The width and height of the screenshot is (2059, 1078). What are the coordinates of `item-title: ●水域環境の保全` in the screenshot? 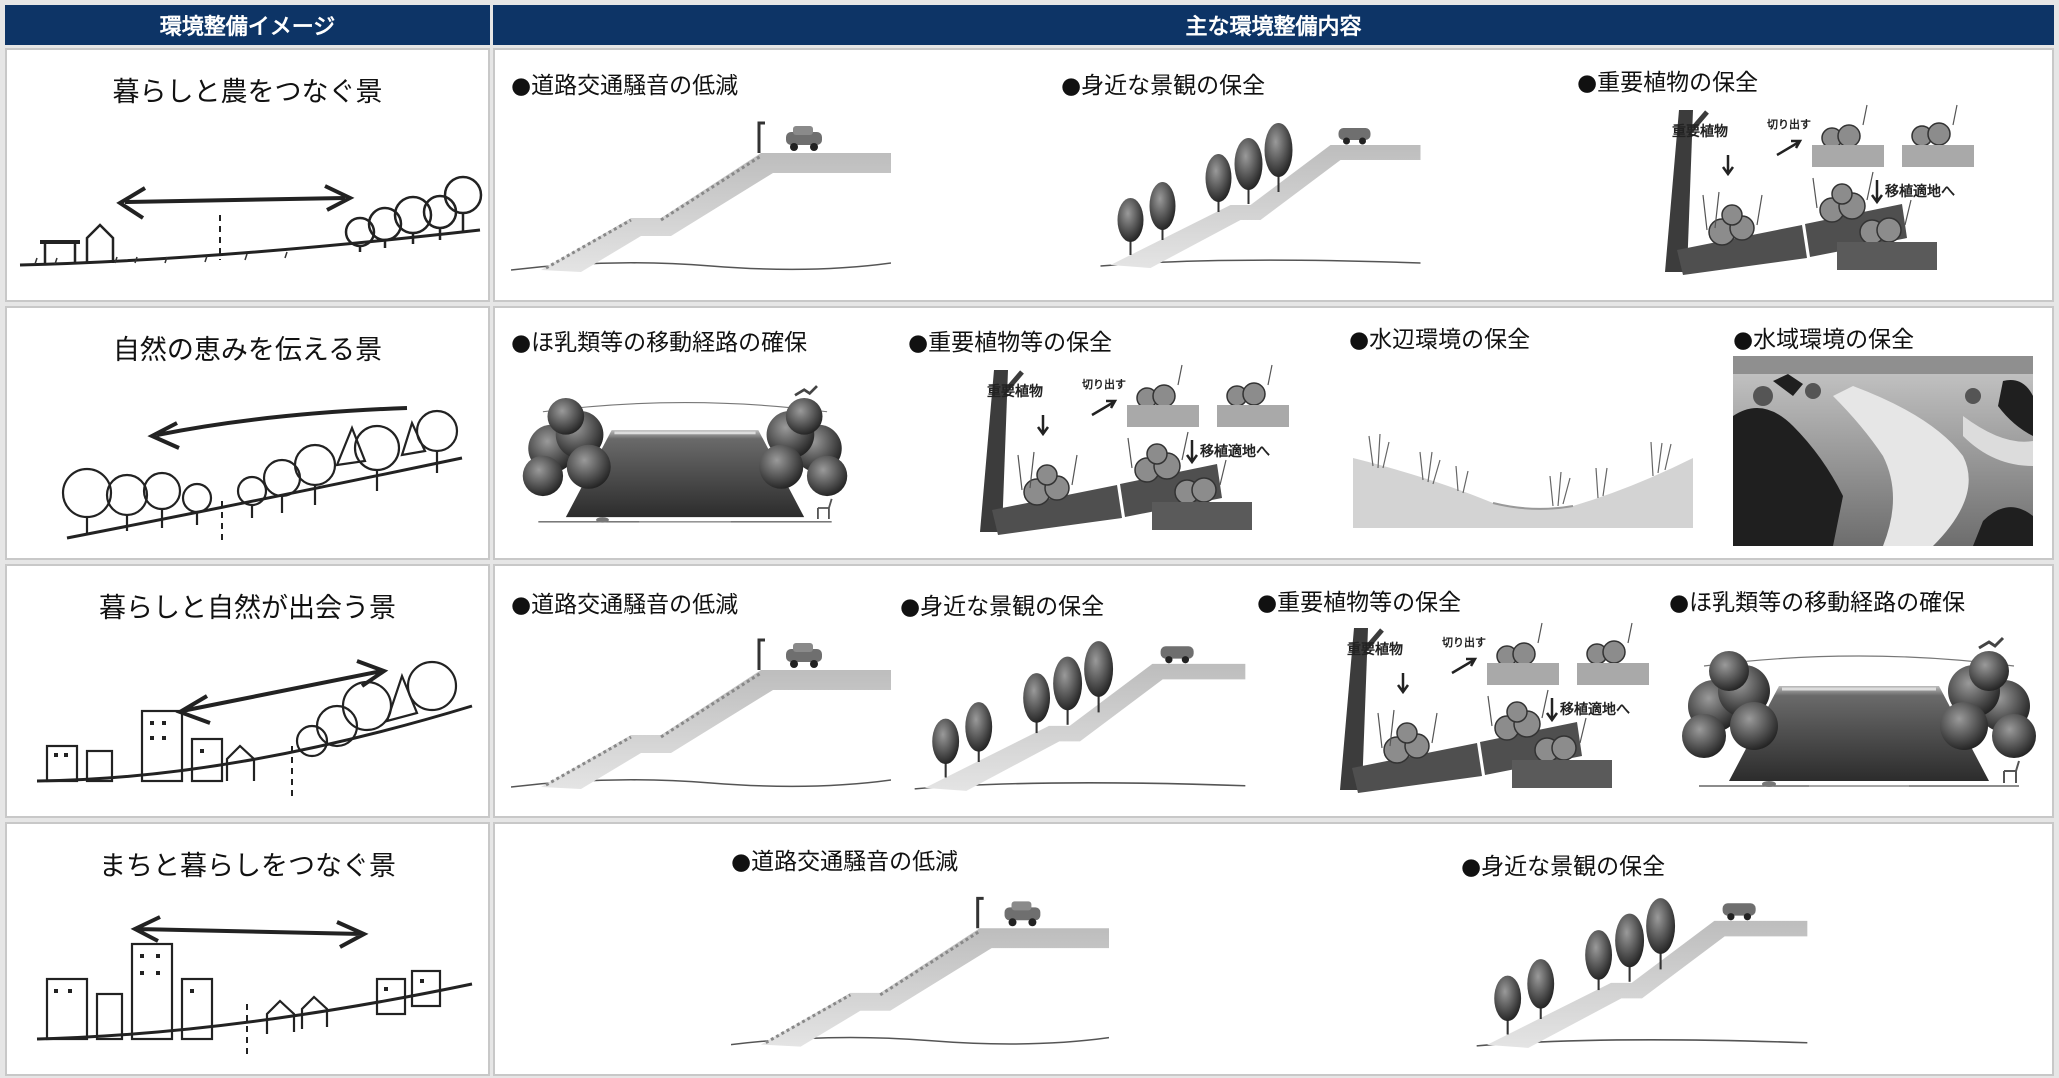 It's located at (1824, 340).